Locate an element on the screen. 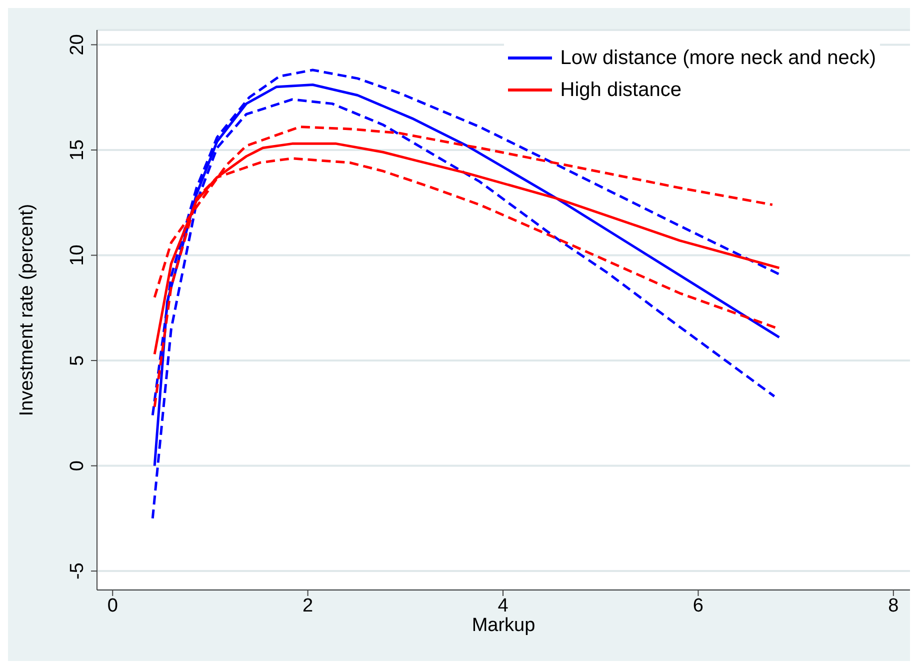 This screenshot has height=669, width=918. y-tick-label: 15 is located at coordinates (77, 150).